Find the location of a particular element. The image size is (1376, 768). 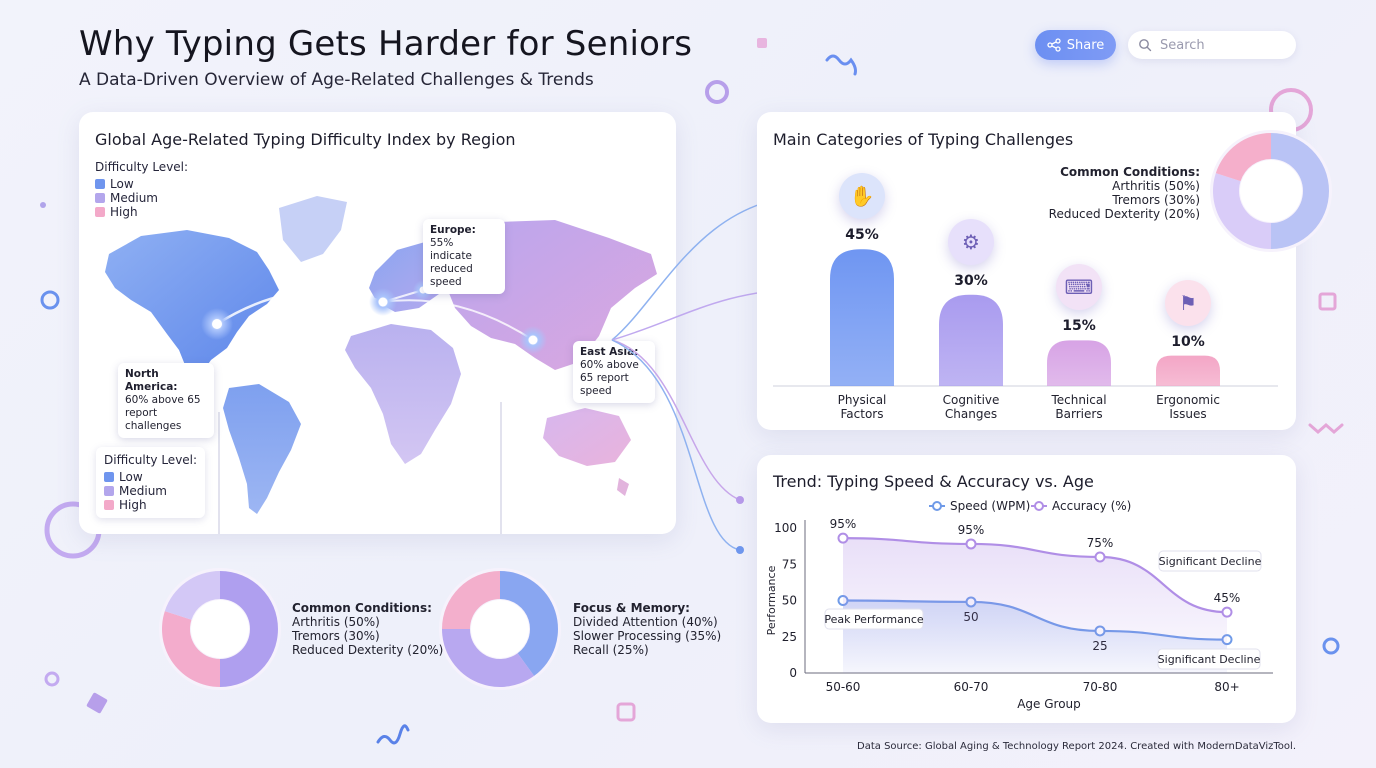

svg-text: Accuracy (%) is located at coordinates (1091, 506).